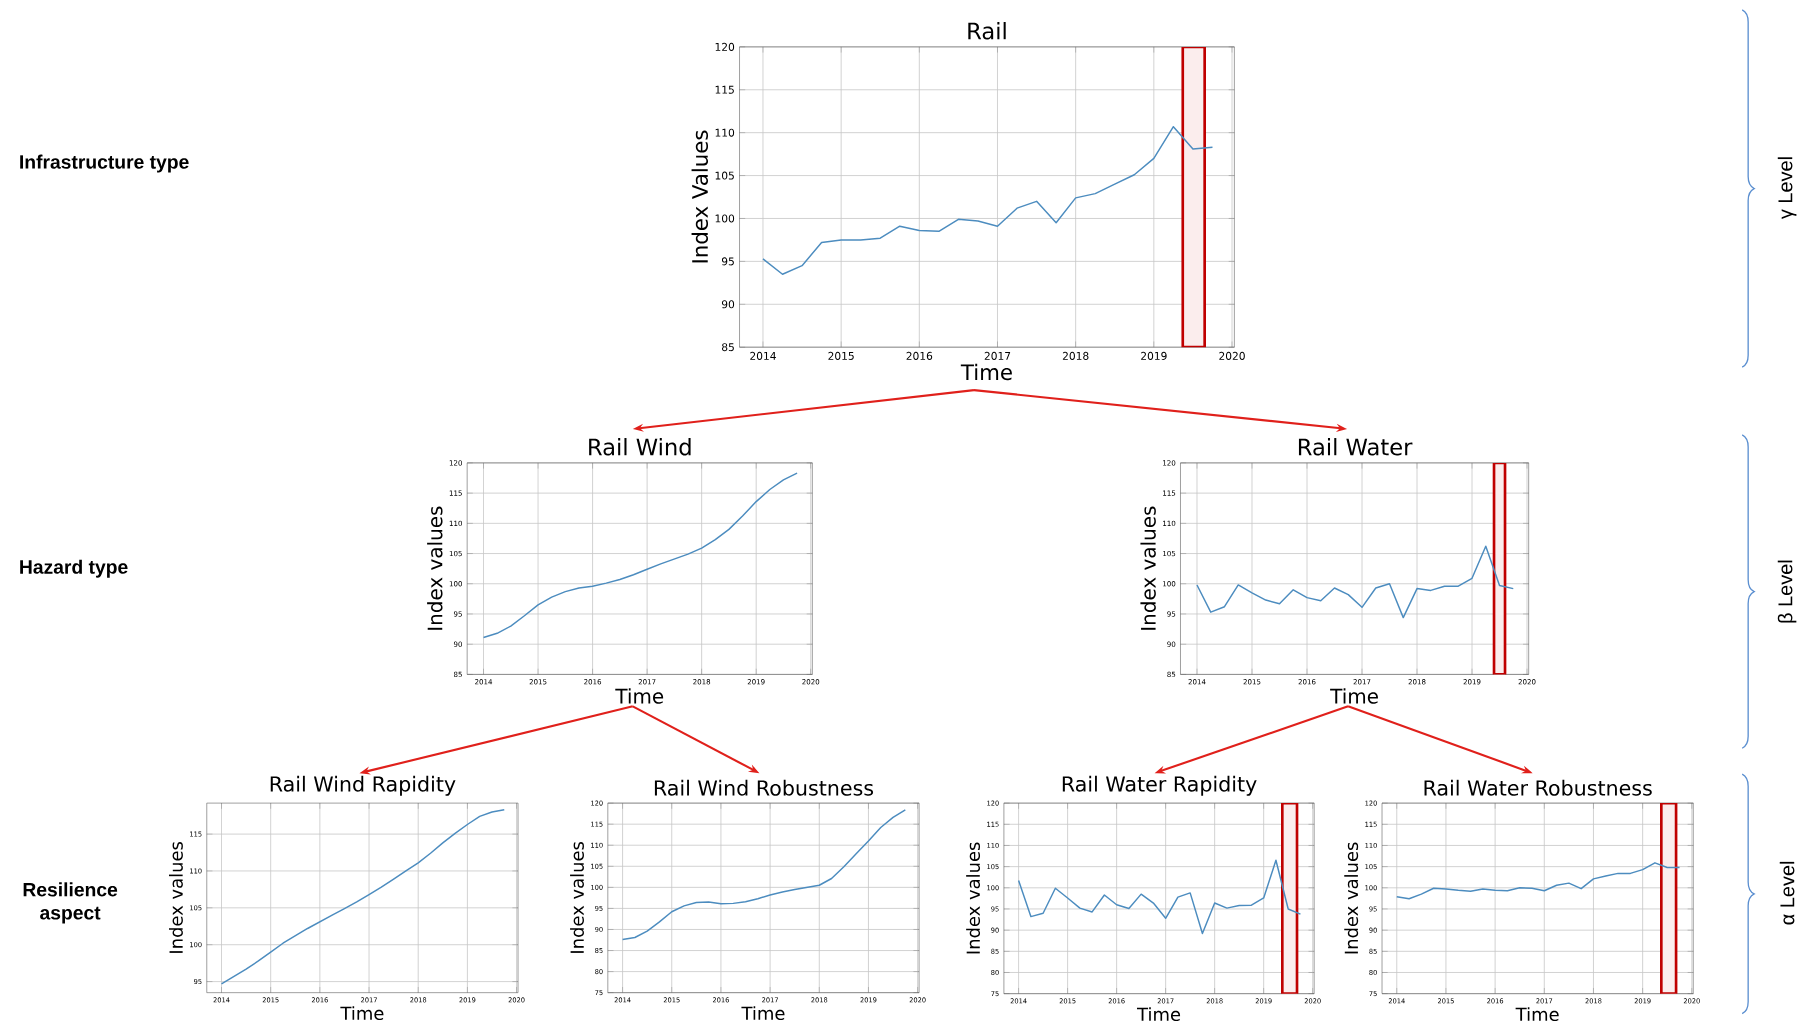 The height and width of the screenshot is (1029, 1813). I want to click on x-tick-label: 2015, so click(841, 356).